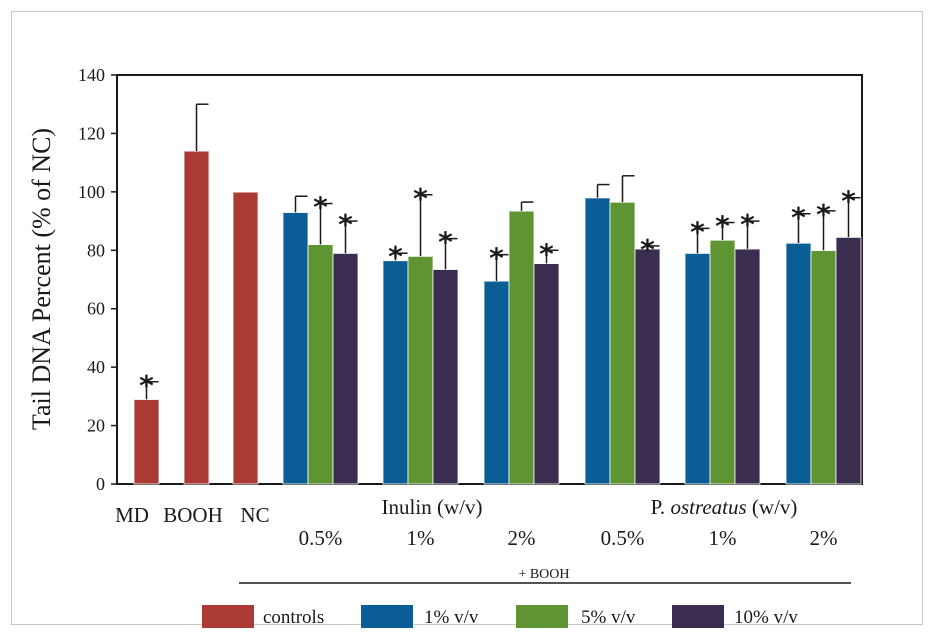 This screenshot has height=635, width=933. What do you see at coordinates (100, 484) in the screenshot?
I see `y-tick-label: 0` at bounding box center [100, 484].